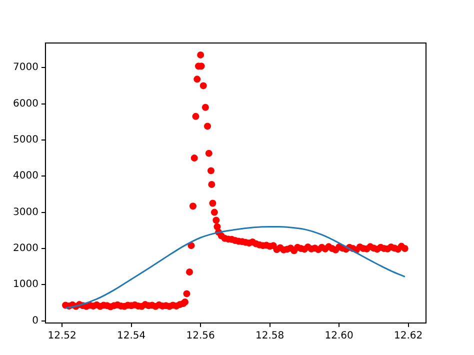 Image resolution: width=474 pixels, height=355 pixels. Describe the element at coordinates (25, 176) in the screenshot. I see `y-tick-label: 4000` at that location.